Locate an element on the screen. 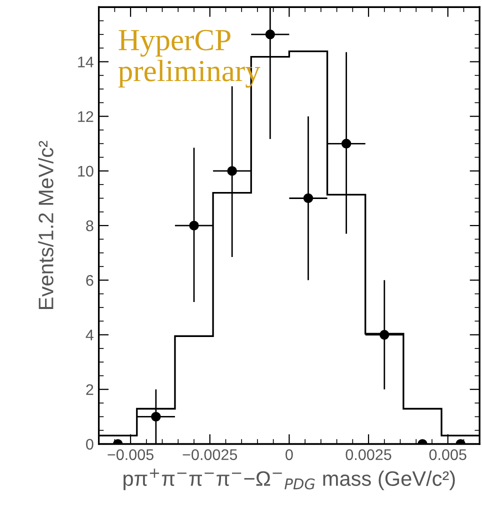  x-tick-label: −0.005 is located at coordinates (131, 454).